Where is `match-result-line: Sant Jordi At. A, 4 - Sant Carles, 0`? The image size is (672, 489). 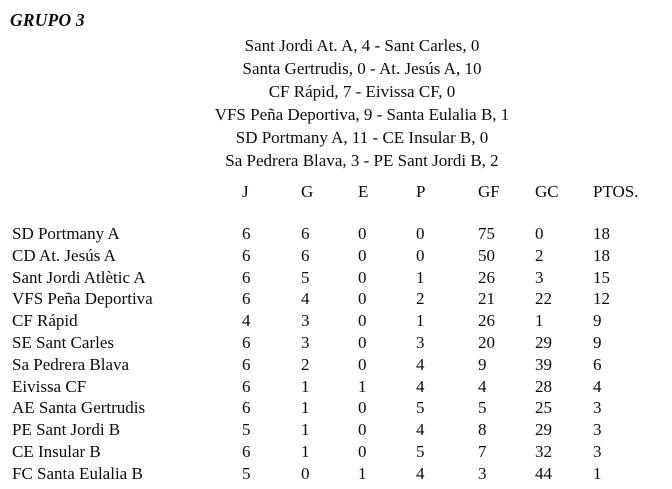 match-result-line: Sant Jordi At. A, 4 - Sant Carles, 0 is located at coordinates (362, 45).